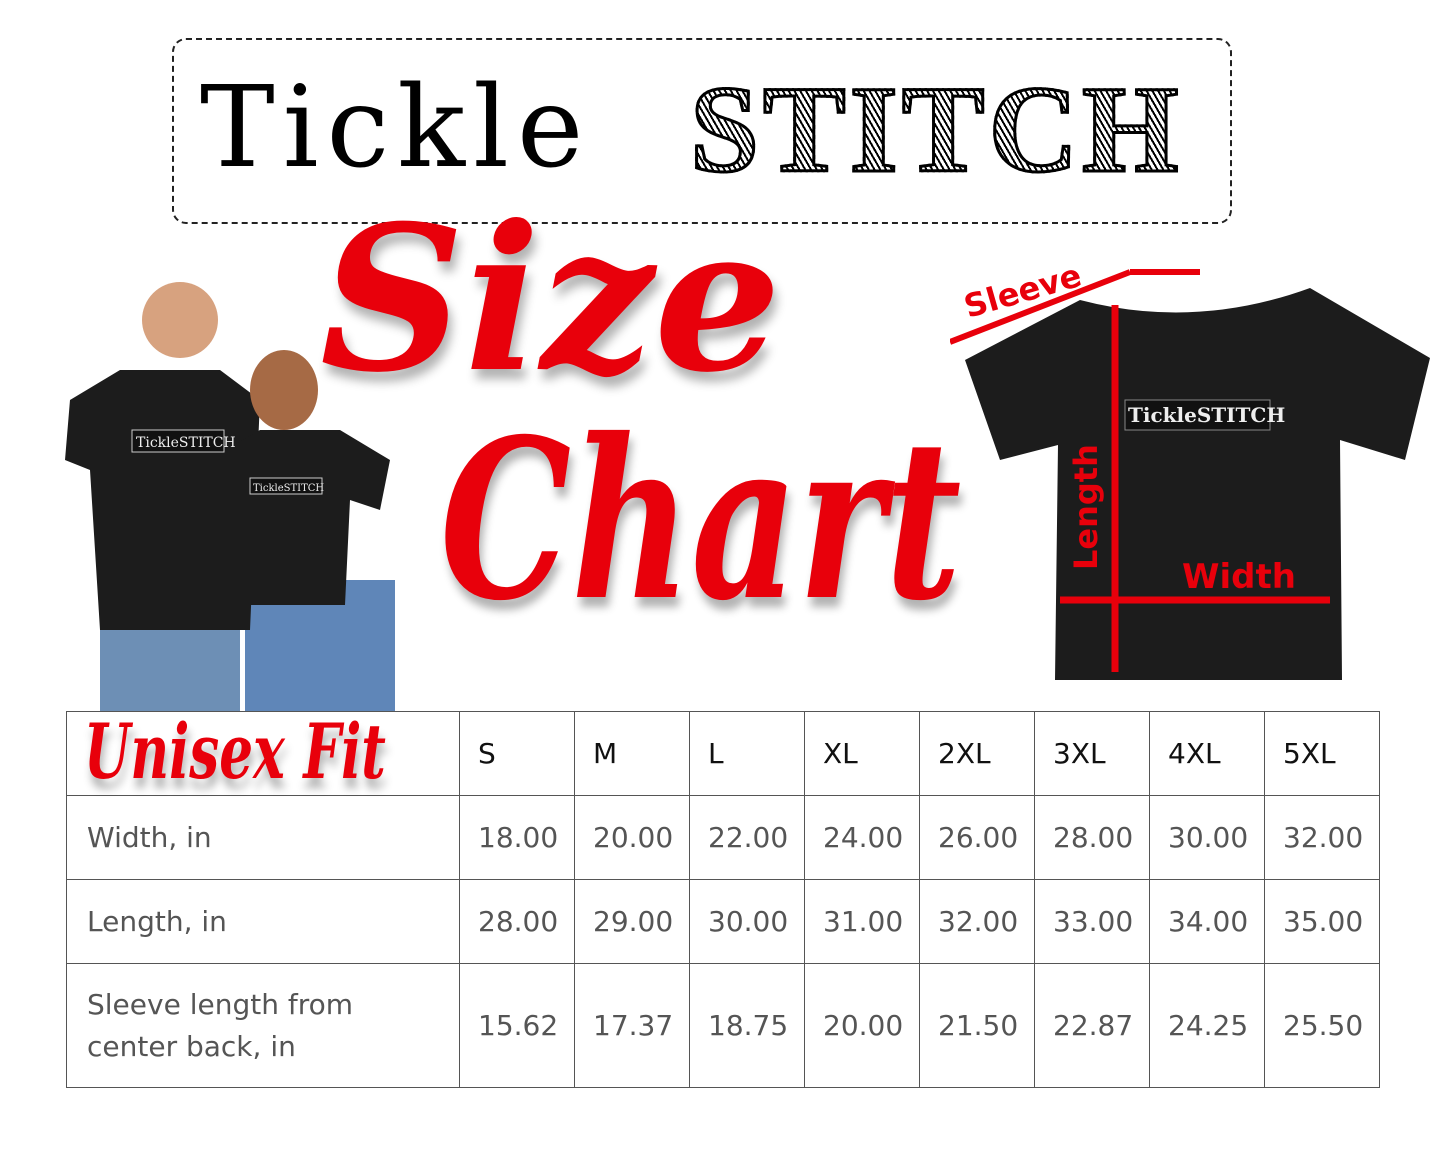 Image resolution: width=1445 pixels, height=1156 pixels. Describe the element at coordinates (307, 517) in the screenshot. I see `woman-shirt` at that location.